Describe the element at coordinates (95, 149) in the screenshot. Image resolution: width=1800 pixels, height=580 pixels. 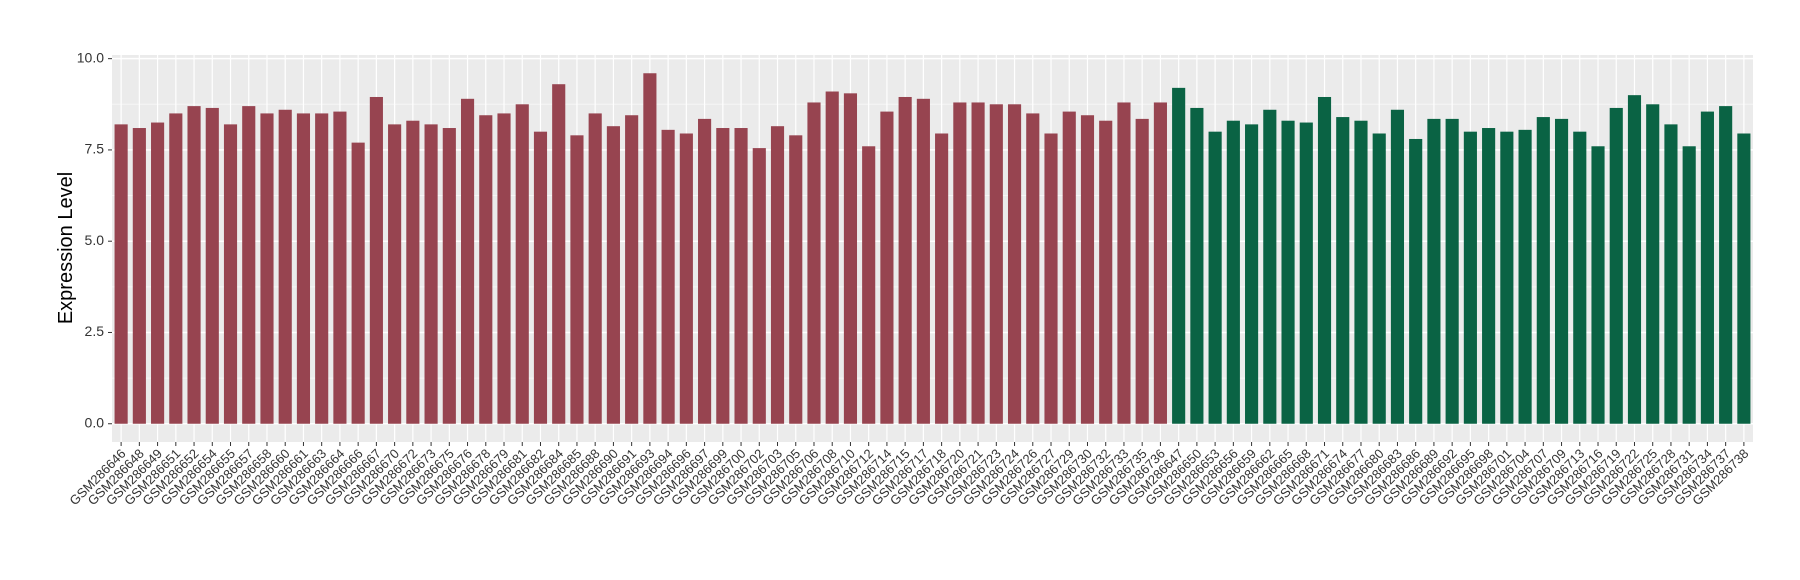
I see `y-tick-label: 7.5` at that location.